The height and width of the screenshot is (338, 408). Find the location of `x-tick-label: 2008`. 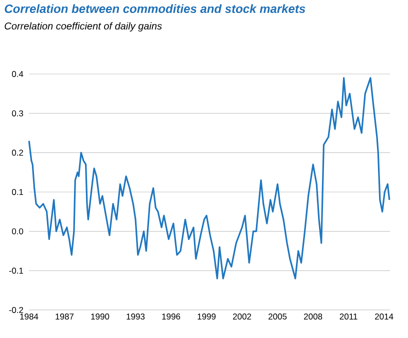

x-tick-label: 2008 is located at coordinates (313, 317).